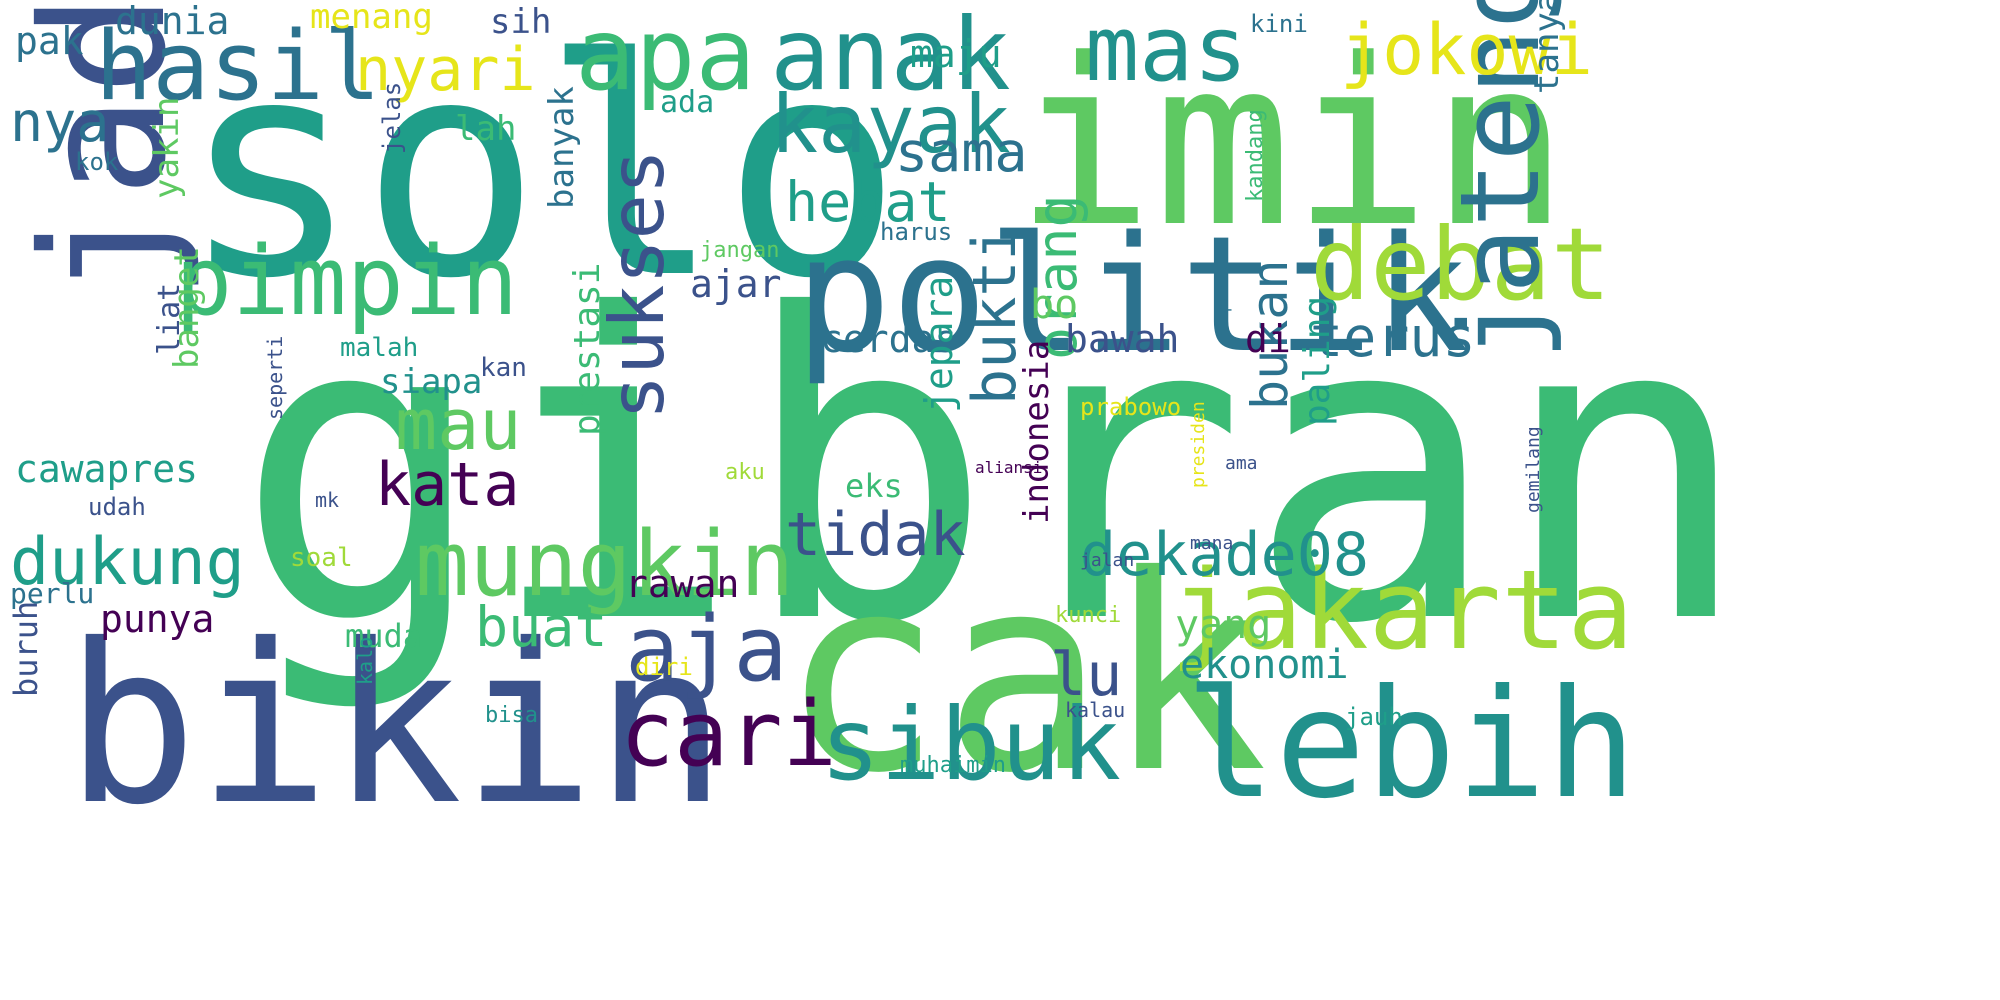 Image resolution: width=2000 pixels, height=1000 pixels. What do you see at coordinates (486, 129) in the screenshot?
I see `word-lah: lah` at bounding box center [486, 129].